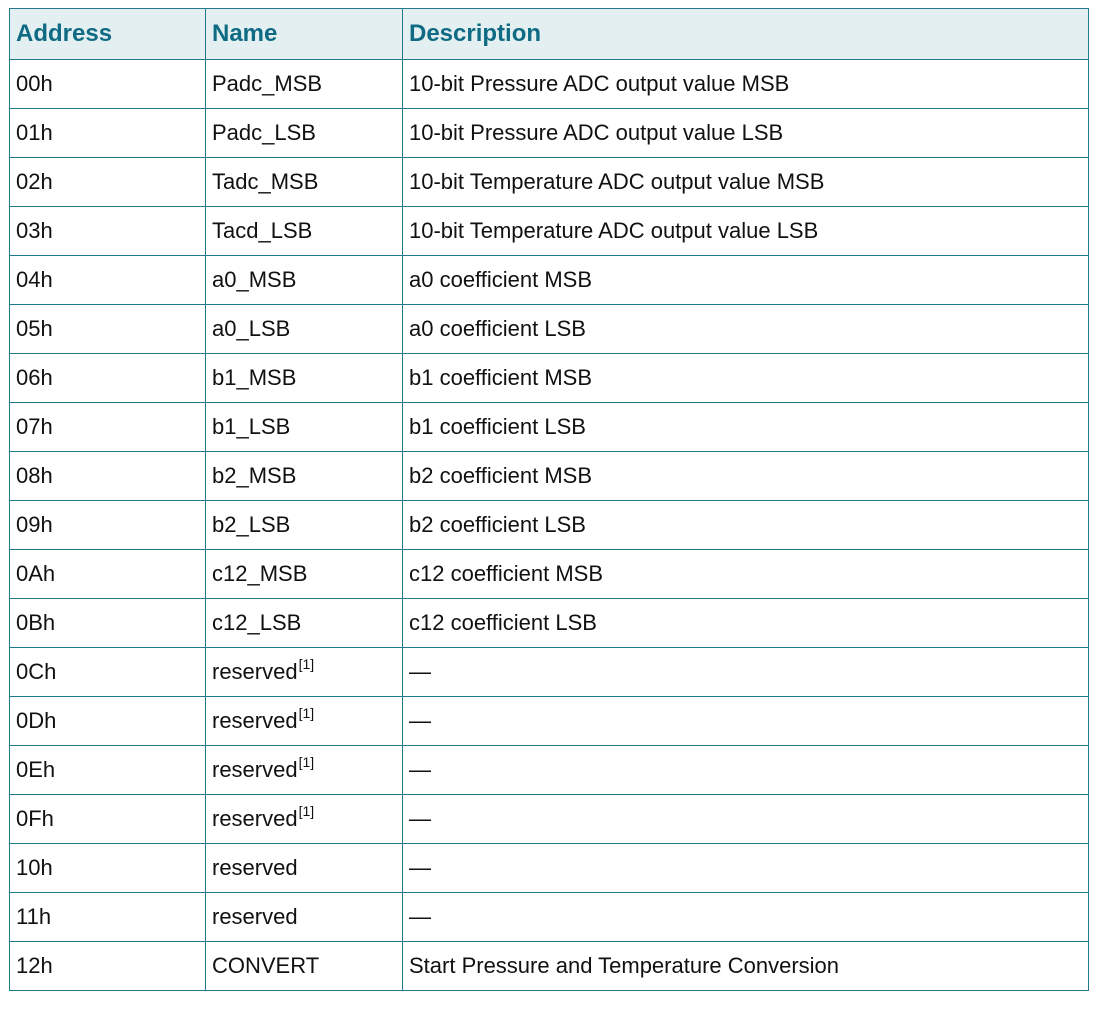  I want to click on cell-address: 11h, so click(107, 917).